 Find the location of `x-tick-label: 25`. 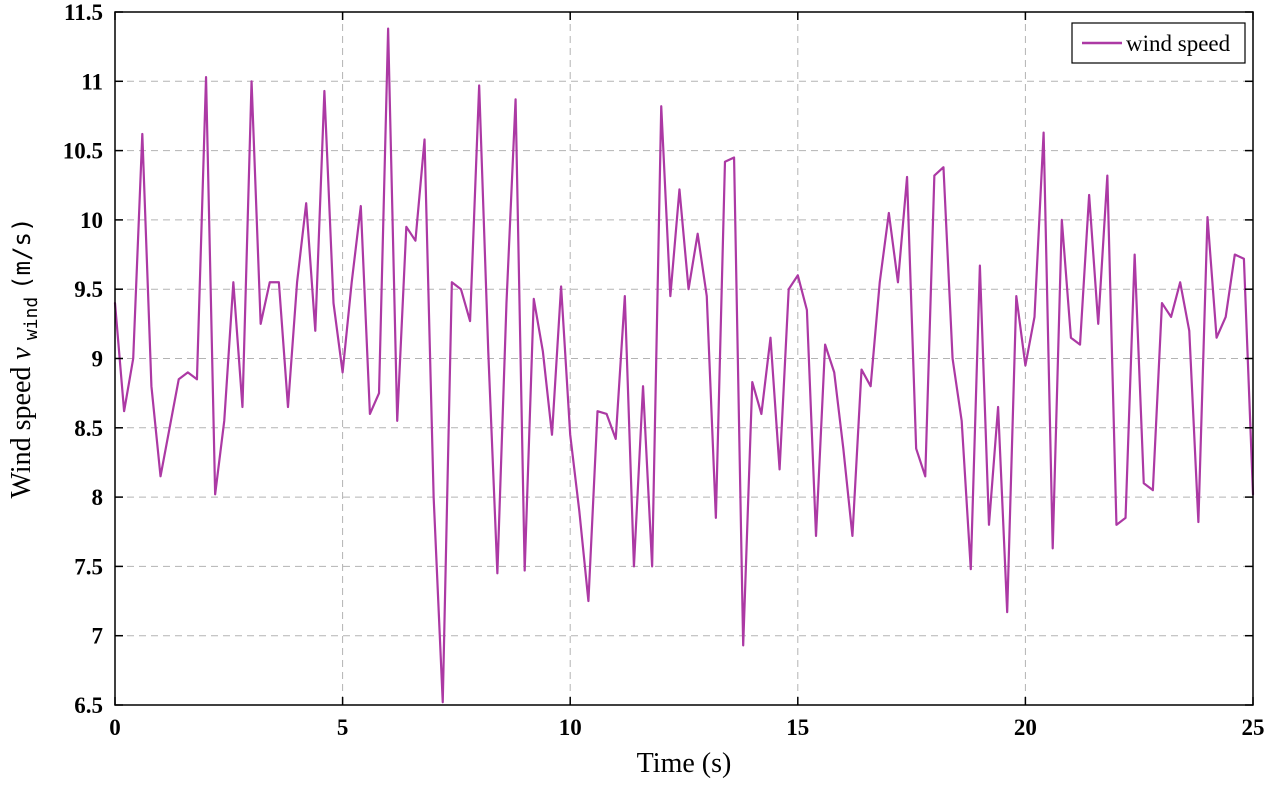

x-tick-label: 25 is located at coordinates (1253, 727).